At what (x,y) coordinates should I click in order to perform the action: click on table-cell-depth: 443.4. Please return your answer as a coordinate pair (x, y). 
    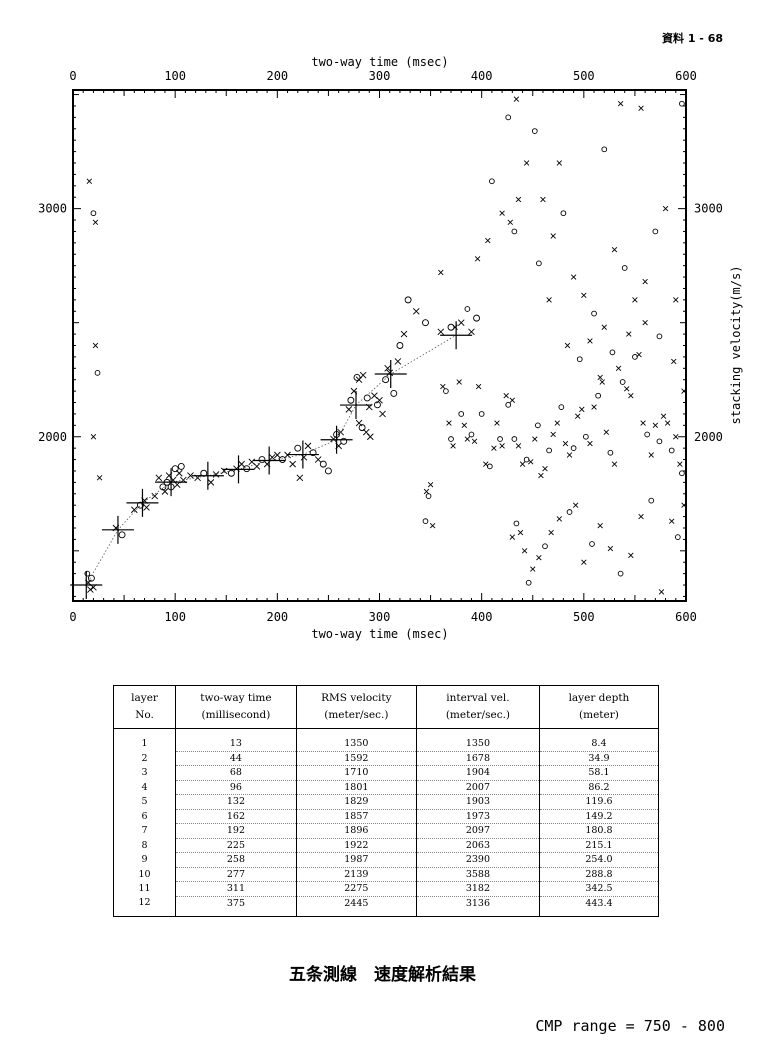
    Looking at the image, I should click on (599, 906).